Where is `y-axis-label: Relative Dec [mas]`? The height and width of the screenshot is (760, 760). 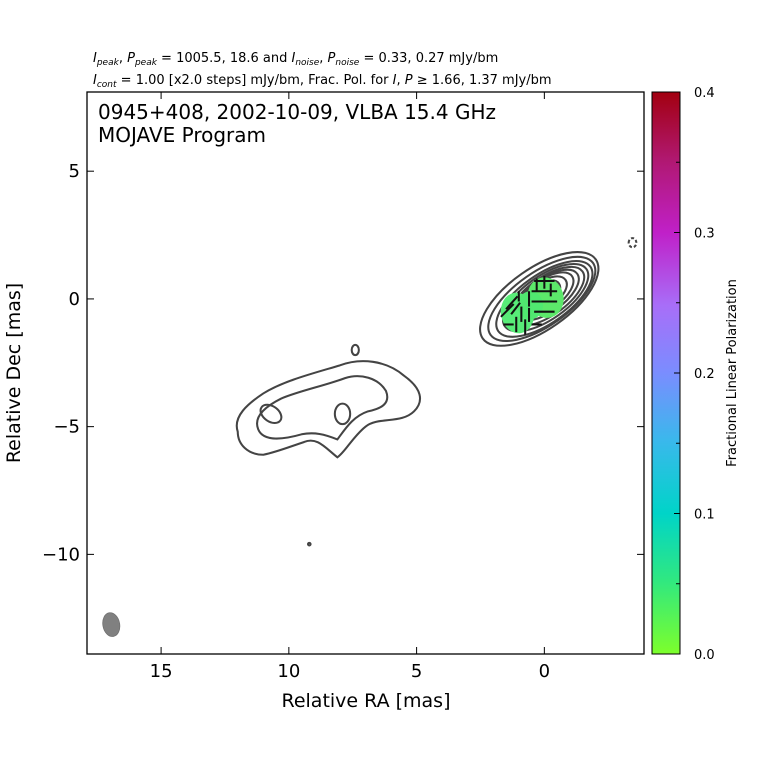
y-axis-label: Relative Dec [mas] is located at coordinates (14, 373).